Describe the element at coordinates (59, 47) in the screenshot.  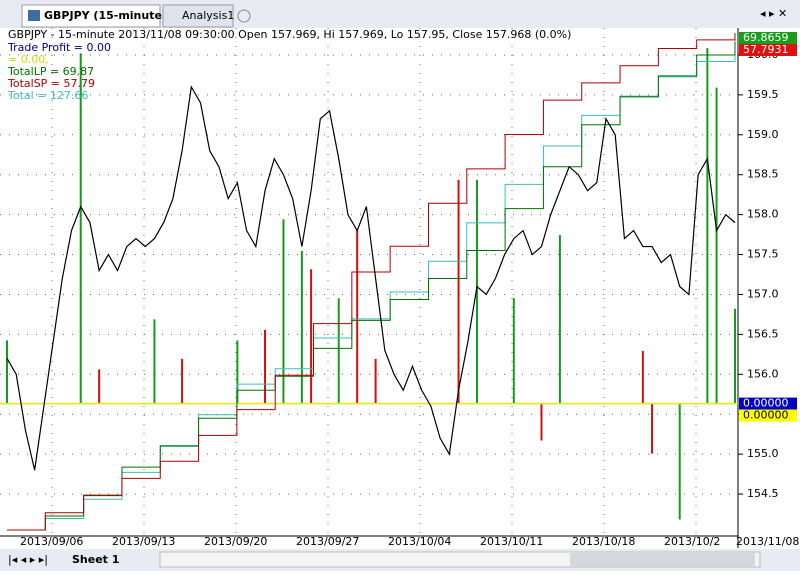
I see `legend-entry: Trade Profit = 0.00` at that location.